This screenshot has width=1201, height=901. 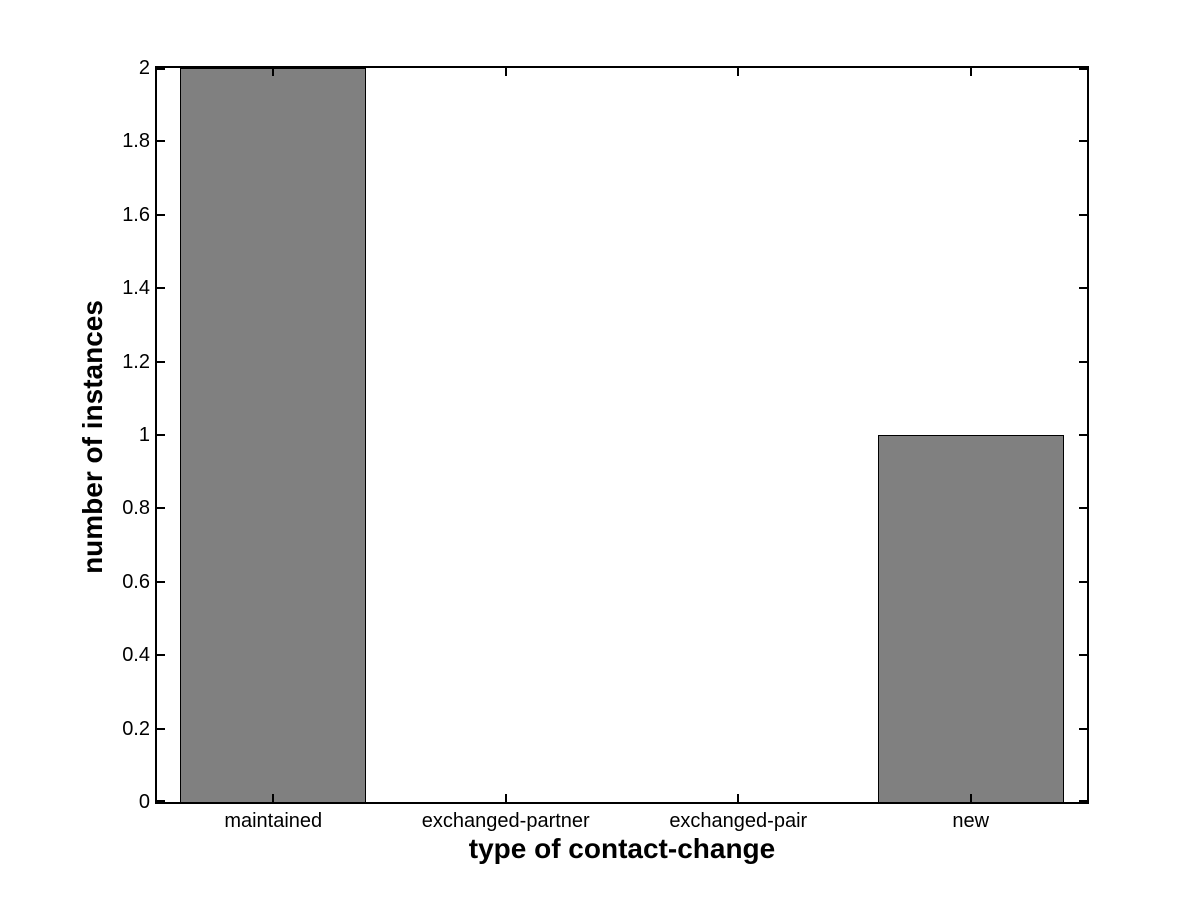 What do you see at coordinates (136, 655) in the screenshot?
I see `y-axis-tick-label: 0.4` at bounding box center [136, 655].